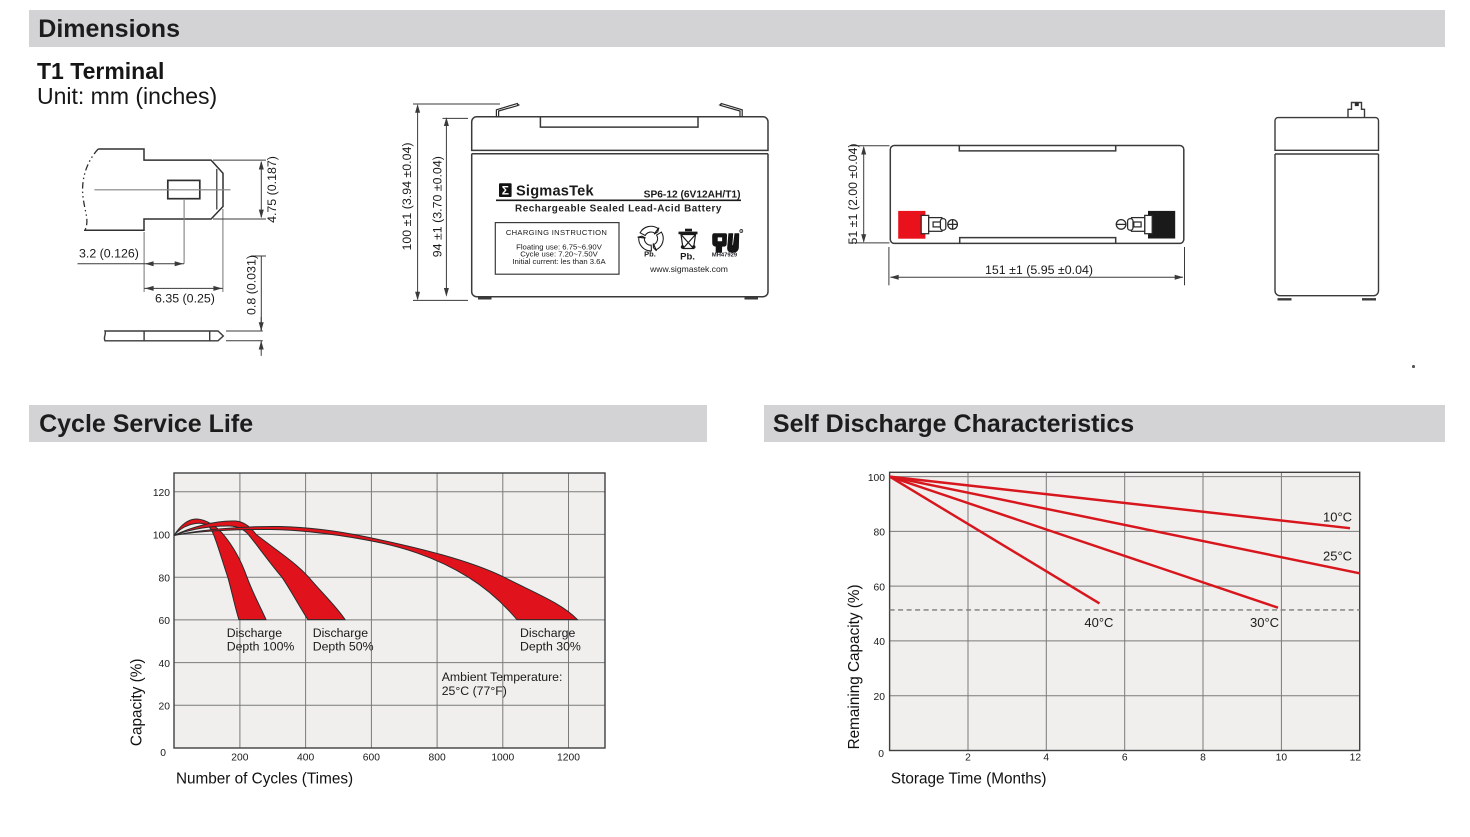 This screenshot has width=1470, height=837. What do you see at coordinates (559, 261) in the screenshot?
I see `svg-text: Initial current: les than 3.6A` at bounding box center [559, 261].